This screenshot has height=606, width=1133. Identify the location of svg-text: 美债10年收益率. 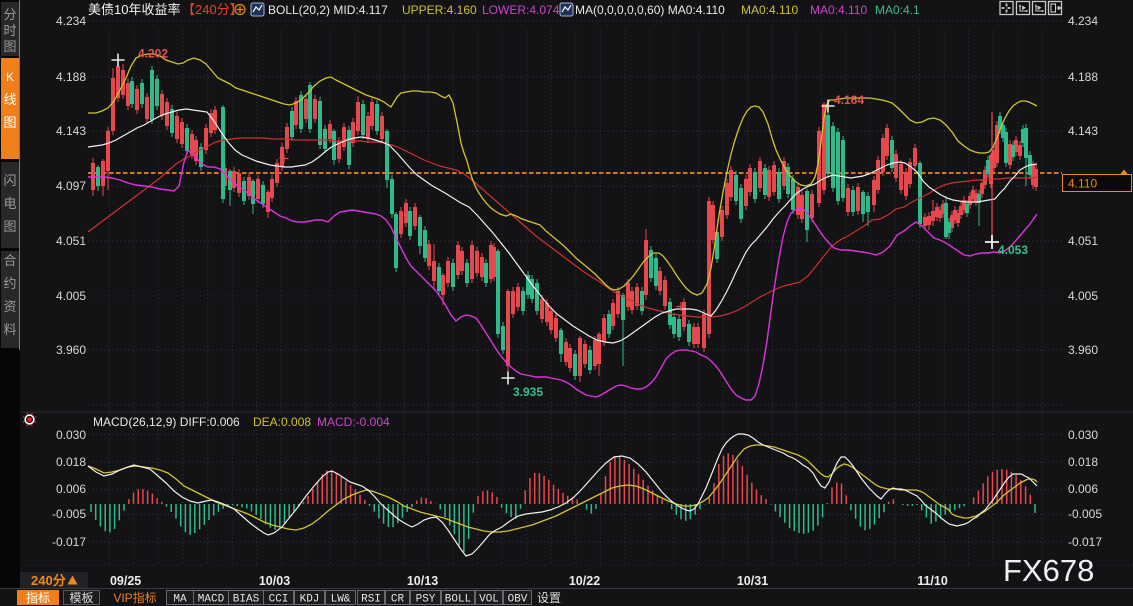
(134, 9).